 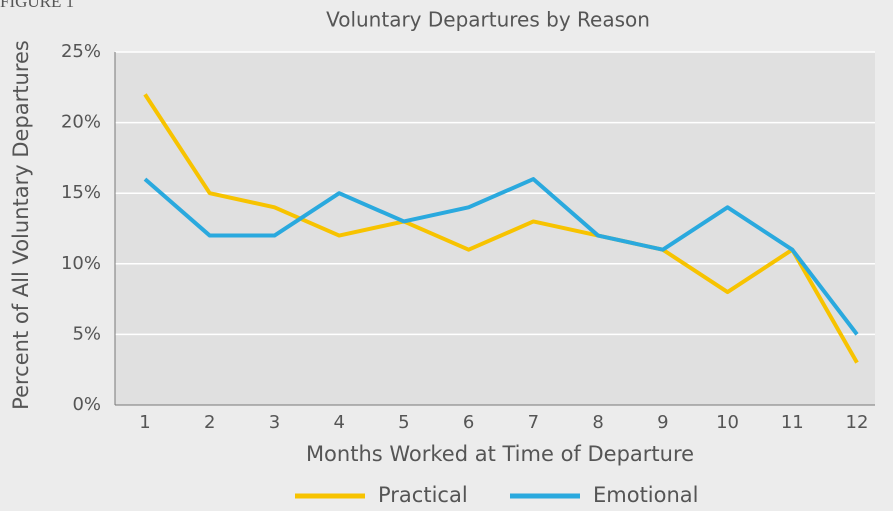 I want to click on y-tick-label: 25%, so click(x=81, y=51).